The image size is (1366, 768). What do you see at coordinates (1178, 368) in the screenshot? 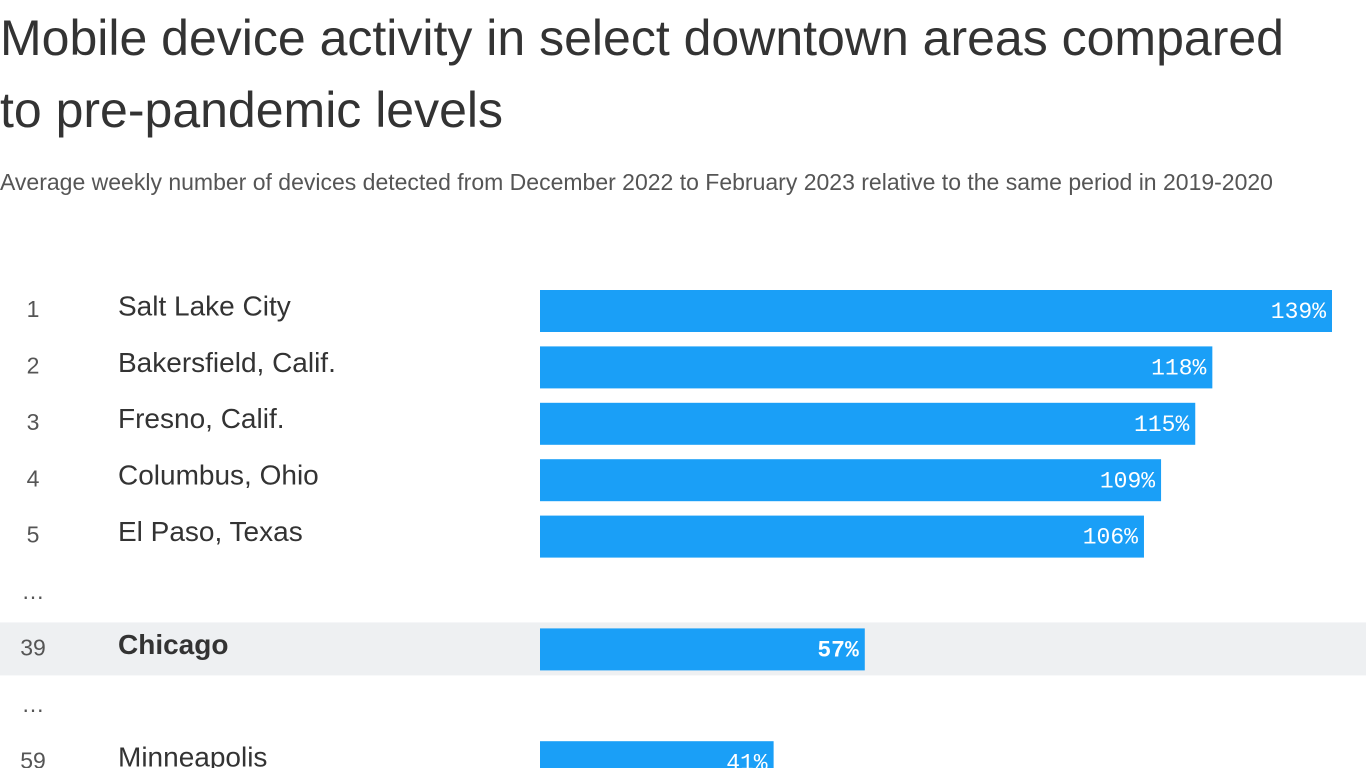
I see `value-label: 118%` at bounding box center [1178, 368].